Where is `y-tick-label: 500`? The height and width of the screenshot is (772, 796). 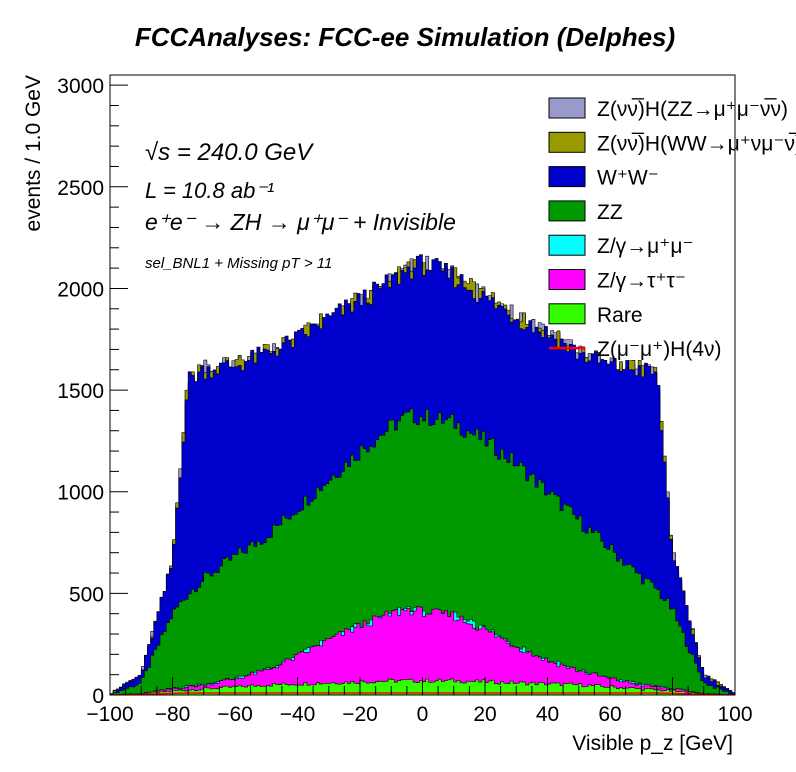
y-tick-label: 500 is located at coordinates (86, 594).